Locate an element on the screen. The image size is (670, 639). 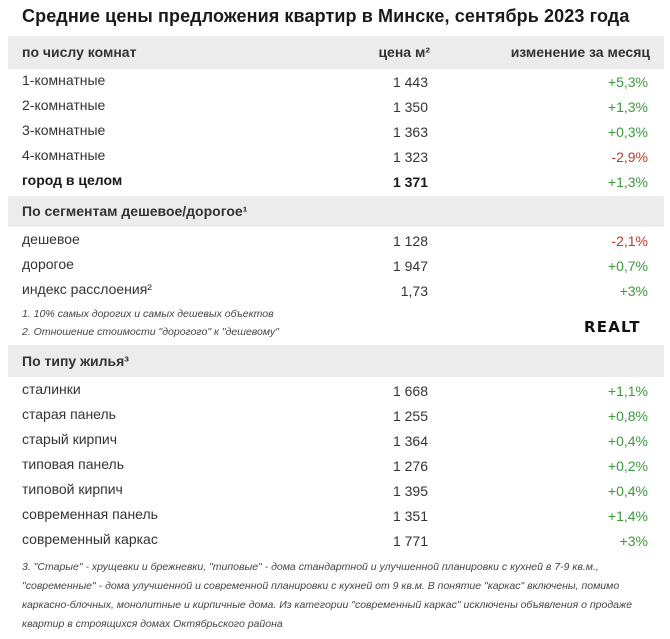
row-change: -2,1% is located at coordinates (629, 241).